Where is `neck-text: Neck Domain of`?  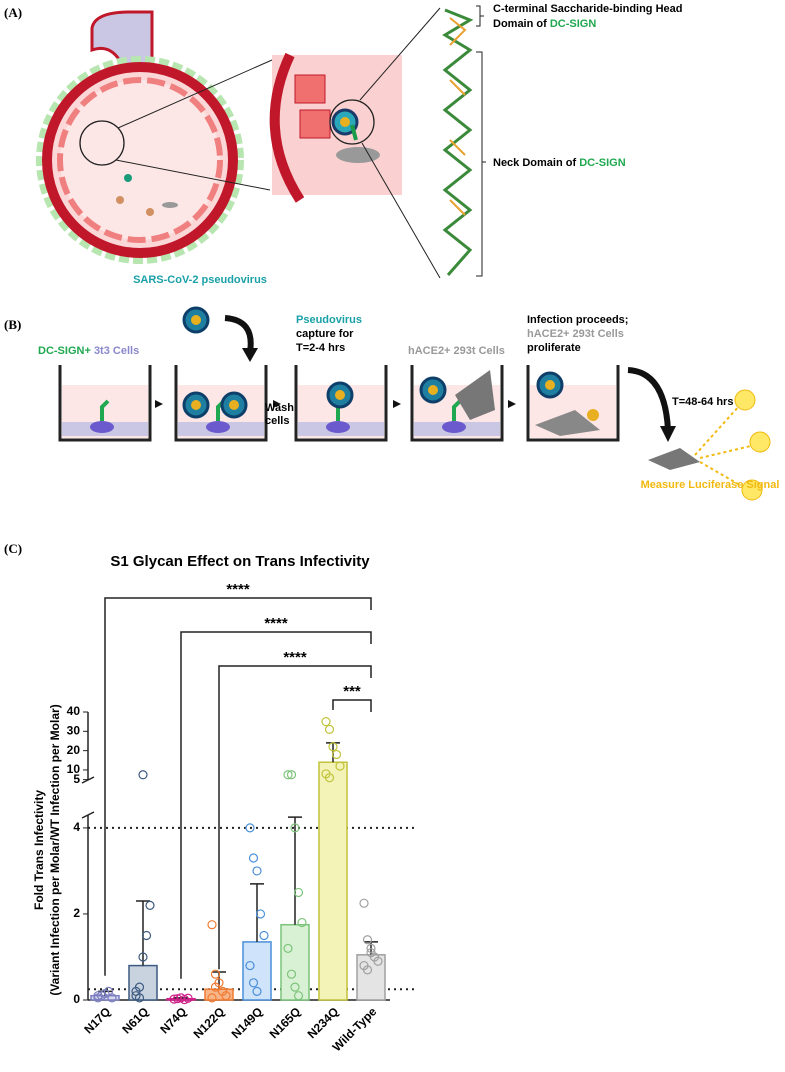 neck-text: Neck Domain of is located at coordinates (536, 163).